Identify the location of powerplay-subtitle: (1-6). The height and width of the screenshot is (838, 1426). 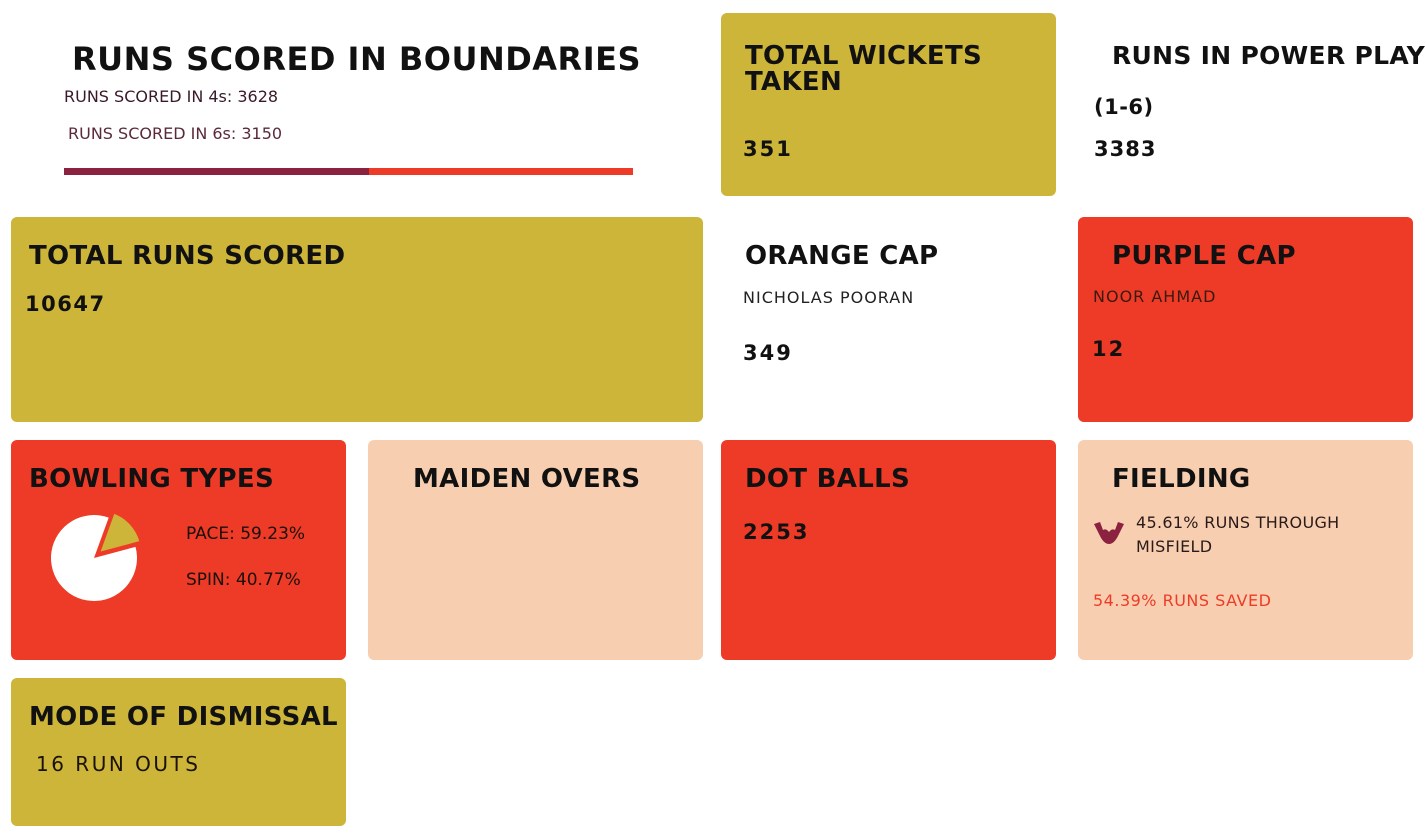
(1124, 107).